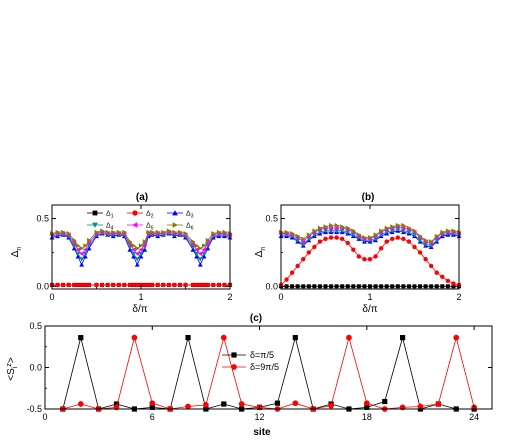 The height and width of the screenshot is (443, 512). I want to click on panel-b-title: (b), so click(368, 197).